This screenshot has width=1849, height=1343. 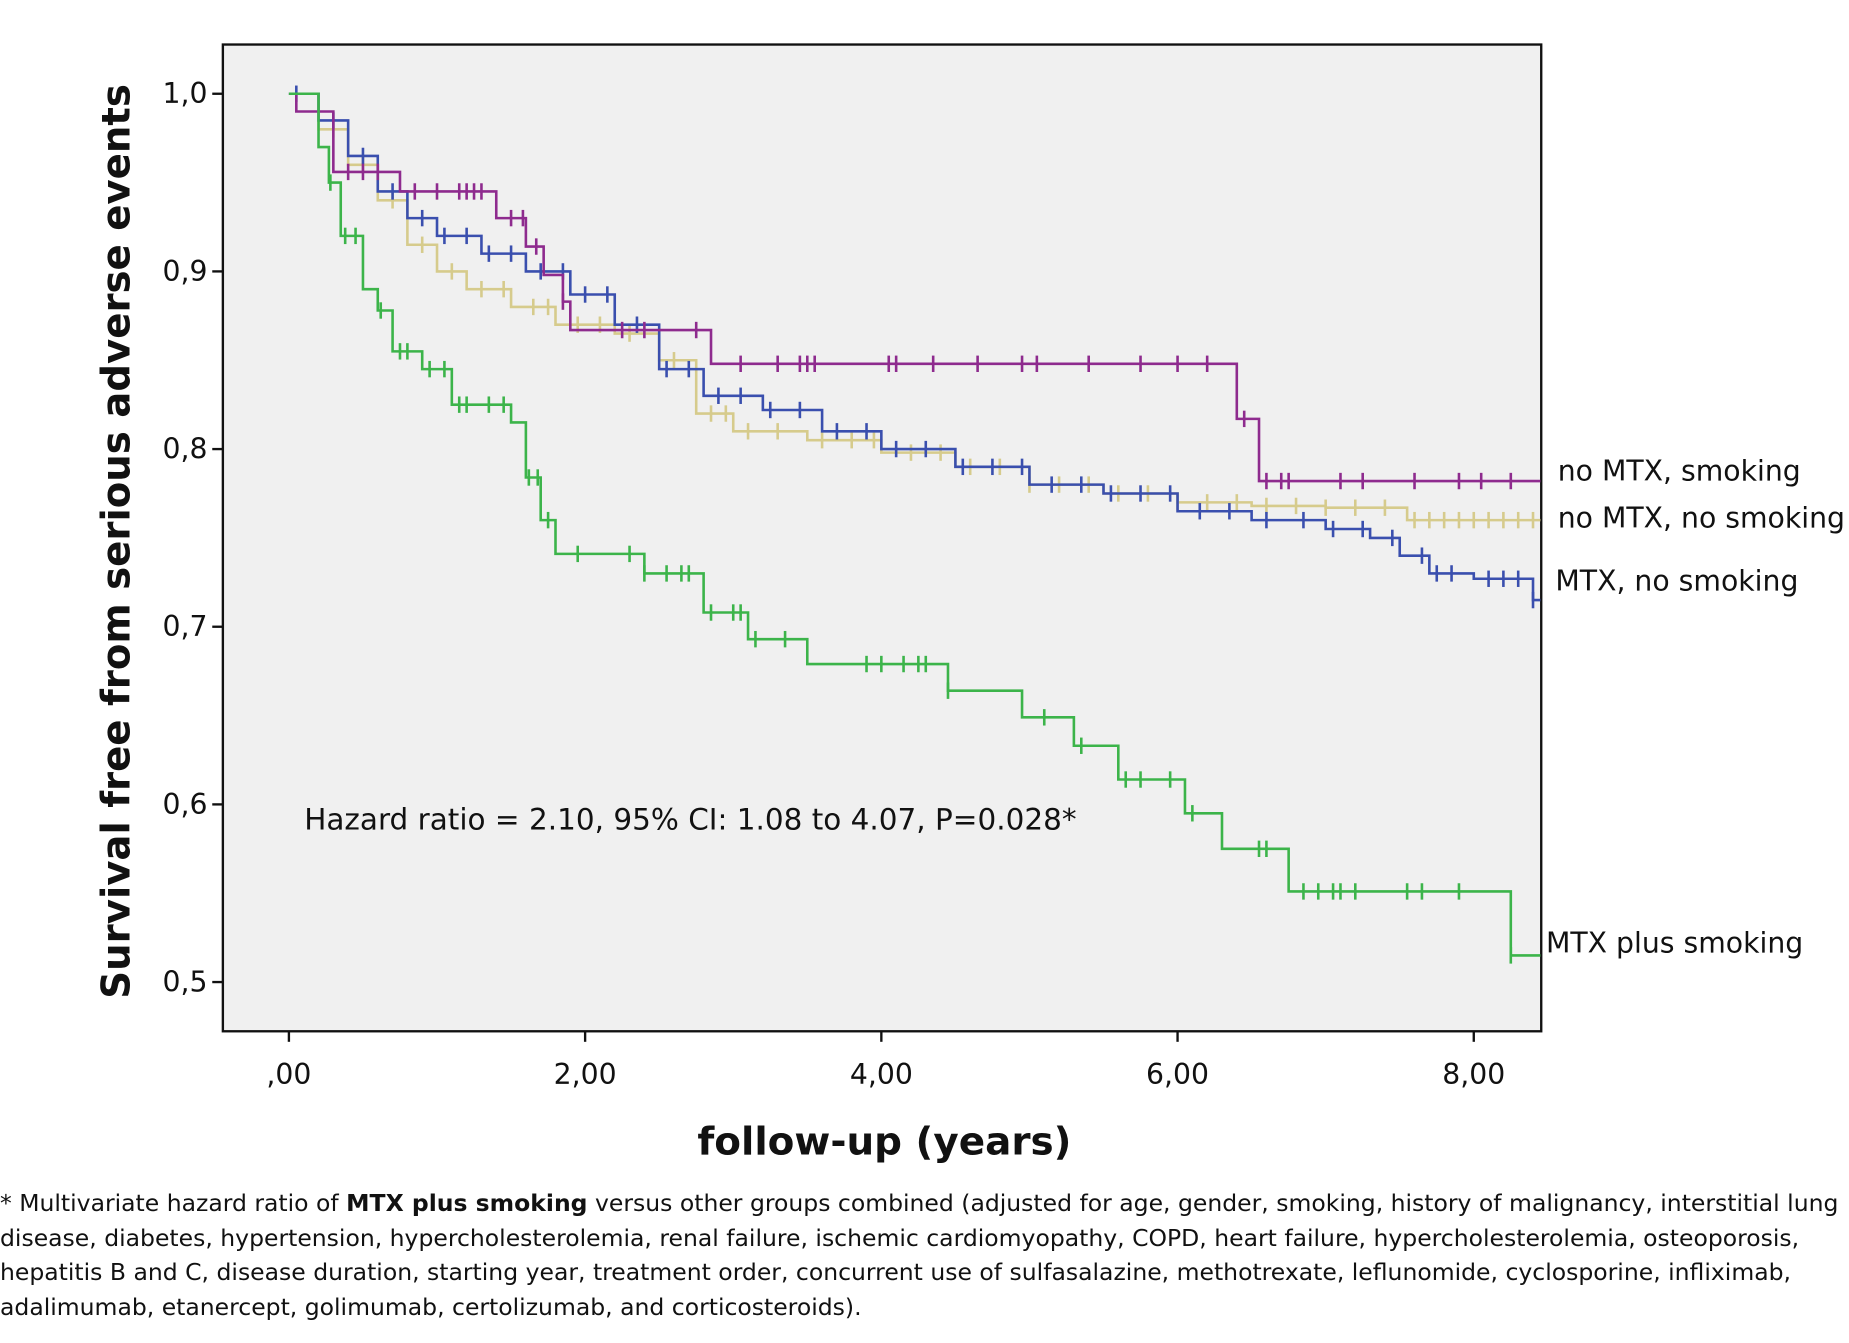 What do you see at coordinates (467, 1203) in the screenshot?
I see `footnote-bold: MTX plus smoking` at bounding box center [467, 1203].